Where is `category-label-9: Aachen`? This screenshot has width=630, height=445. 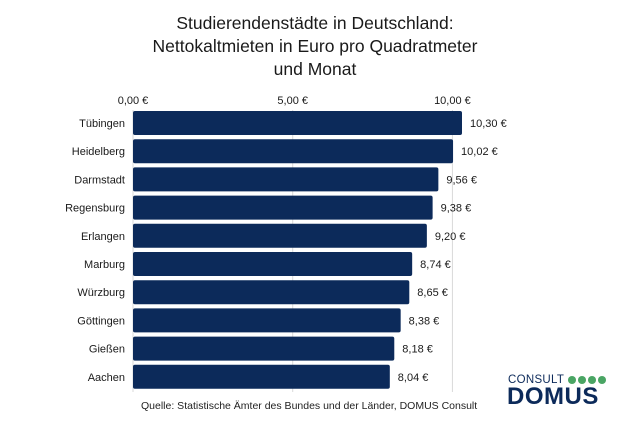
category-label-9: Aachen is located at coordinates (106, 378).